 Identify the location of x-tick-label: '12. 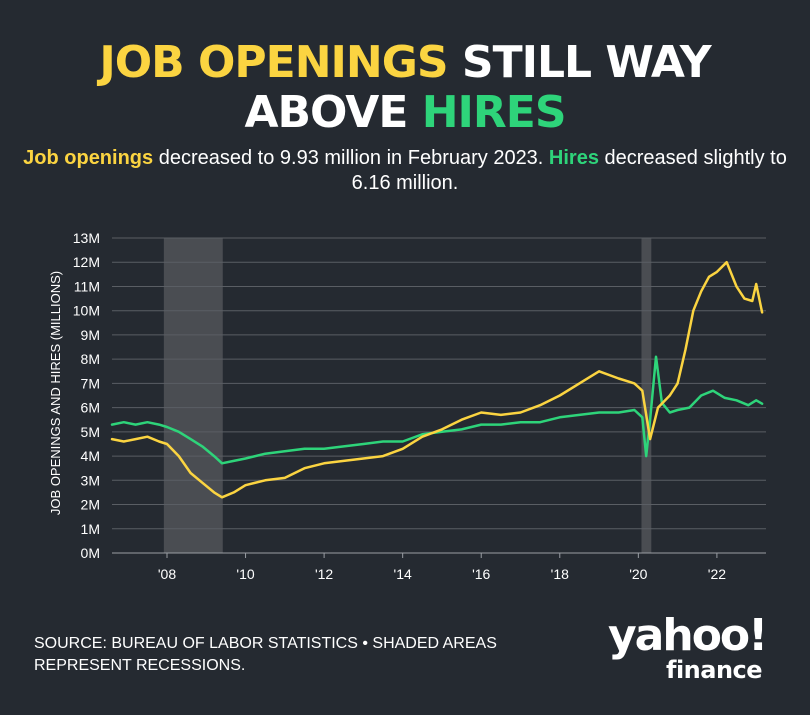
(324, 574).